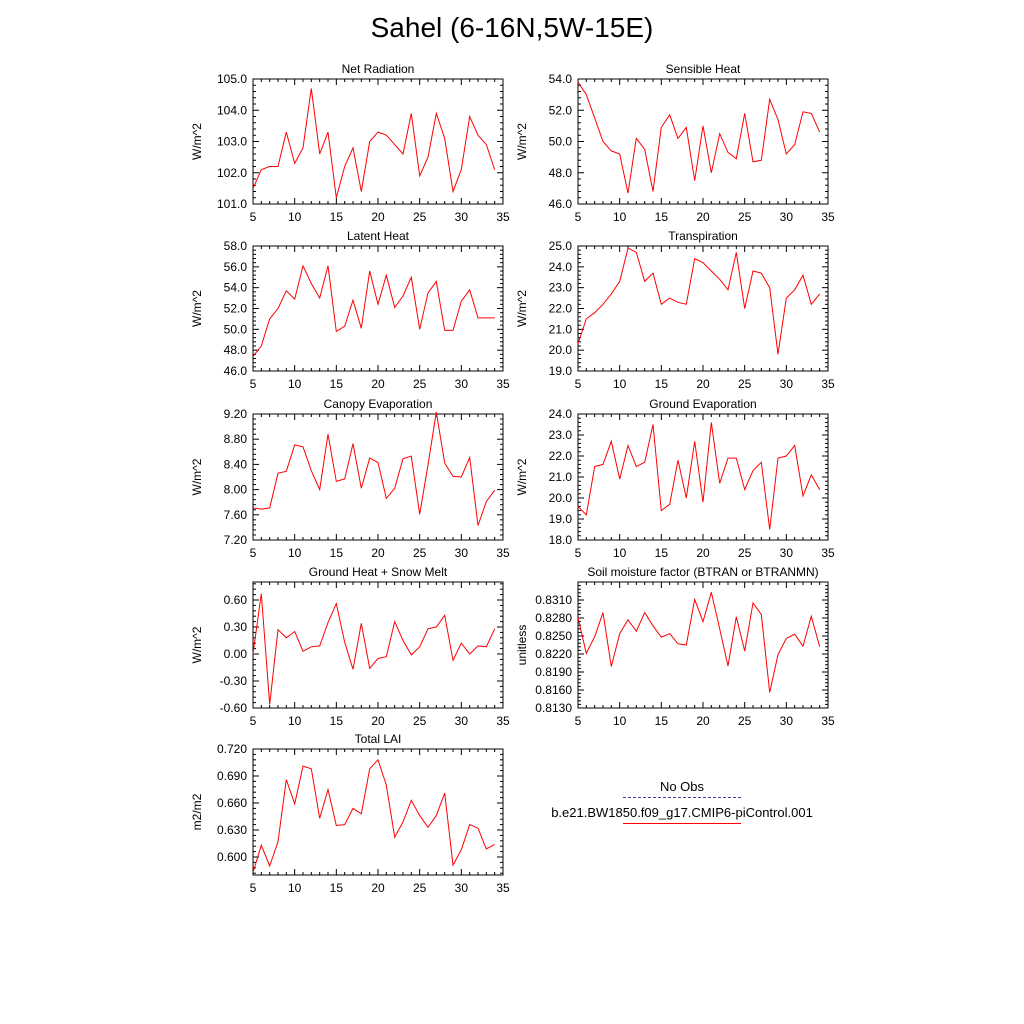 This screenshot has width=1024, height=1024. Describe the element at coordinates (703, 236) in the screenshot. I see `panel-title: Transpiration` at that location.